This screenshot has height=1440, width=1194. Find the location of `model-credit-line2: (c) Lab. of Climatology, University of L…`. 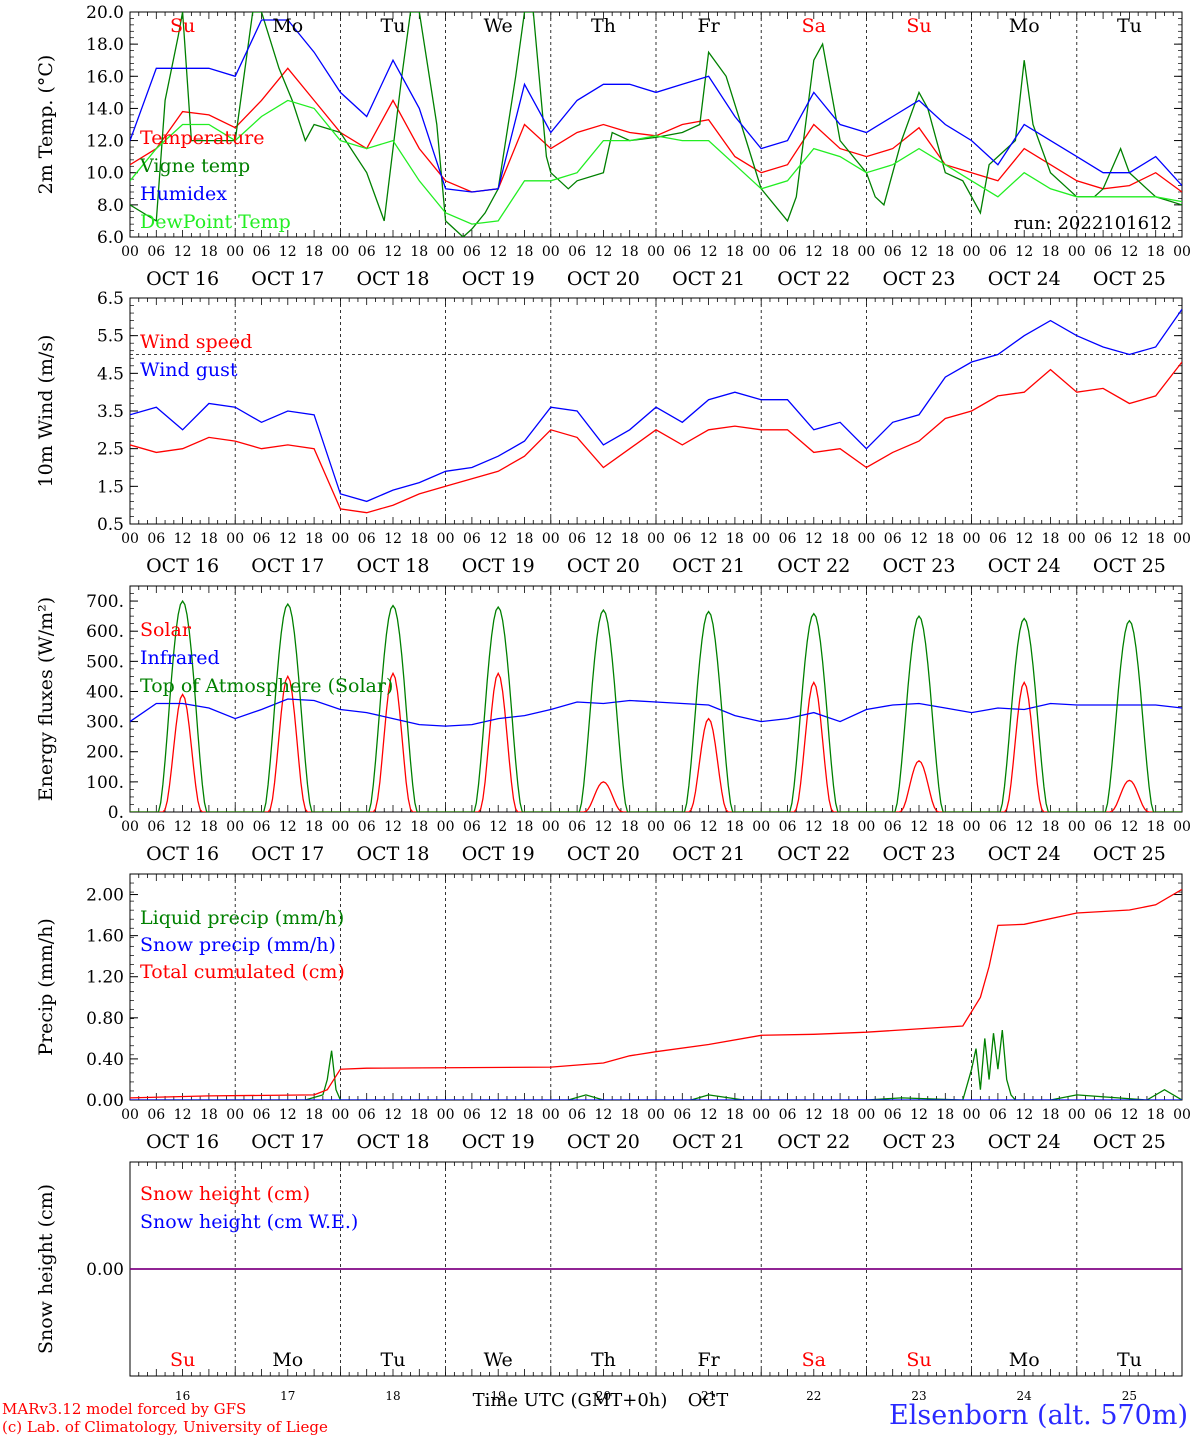

model-credit-line2: (c) Lab. of Climatology, University of L… is located at coordinates (165, 1427).